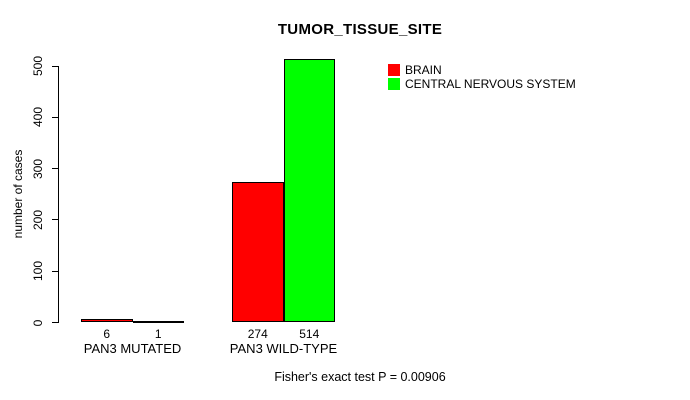 The height and width of the screenshot is (400, 690). What do you see at coordinates (490, 84) in the screenshot?
I see `legend-label: CENTRAL NERVOUS SYSTEM` at bounding box center [490, 84].